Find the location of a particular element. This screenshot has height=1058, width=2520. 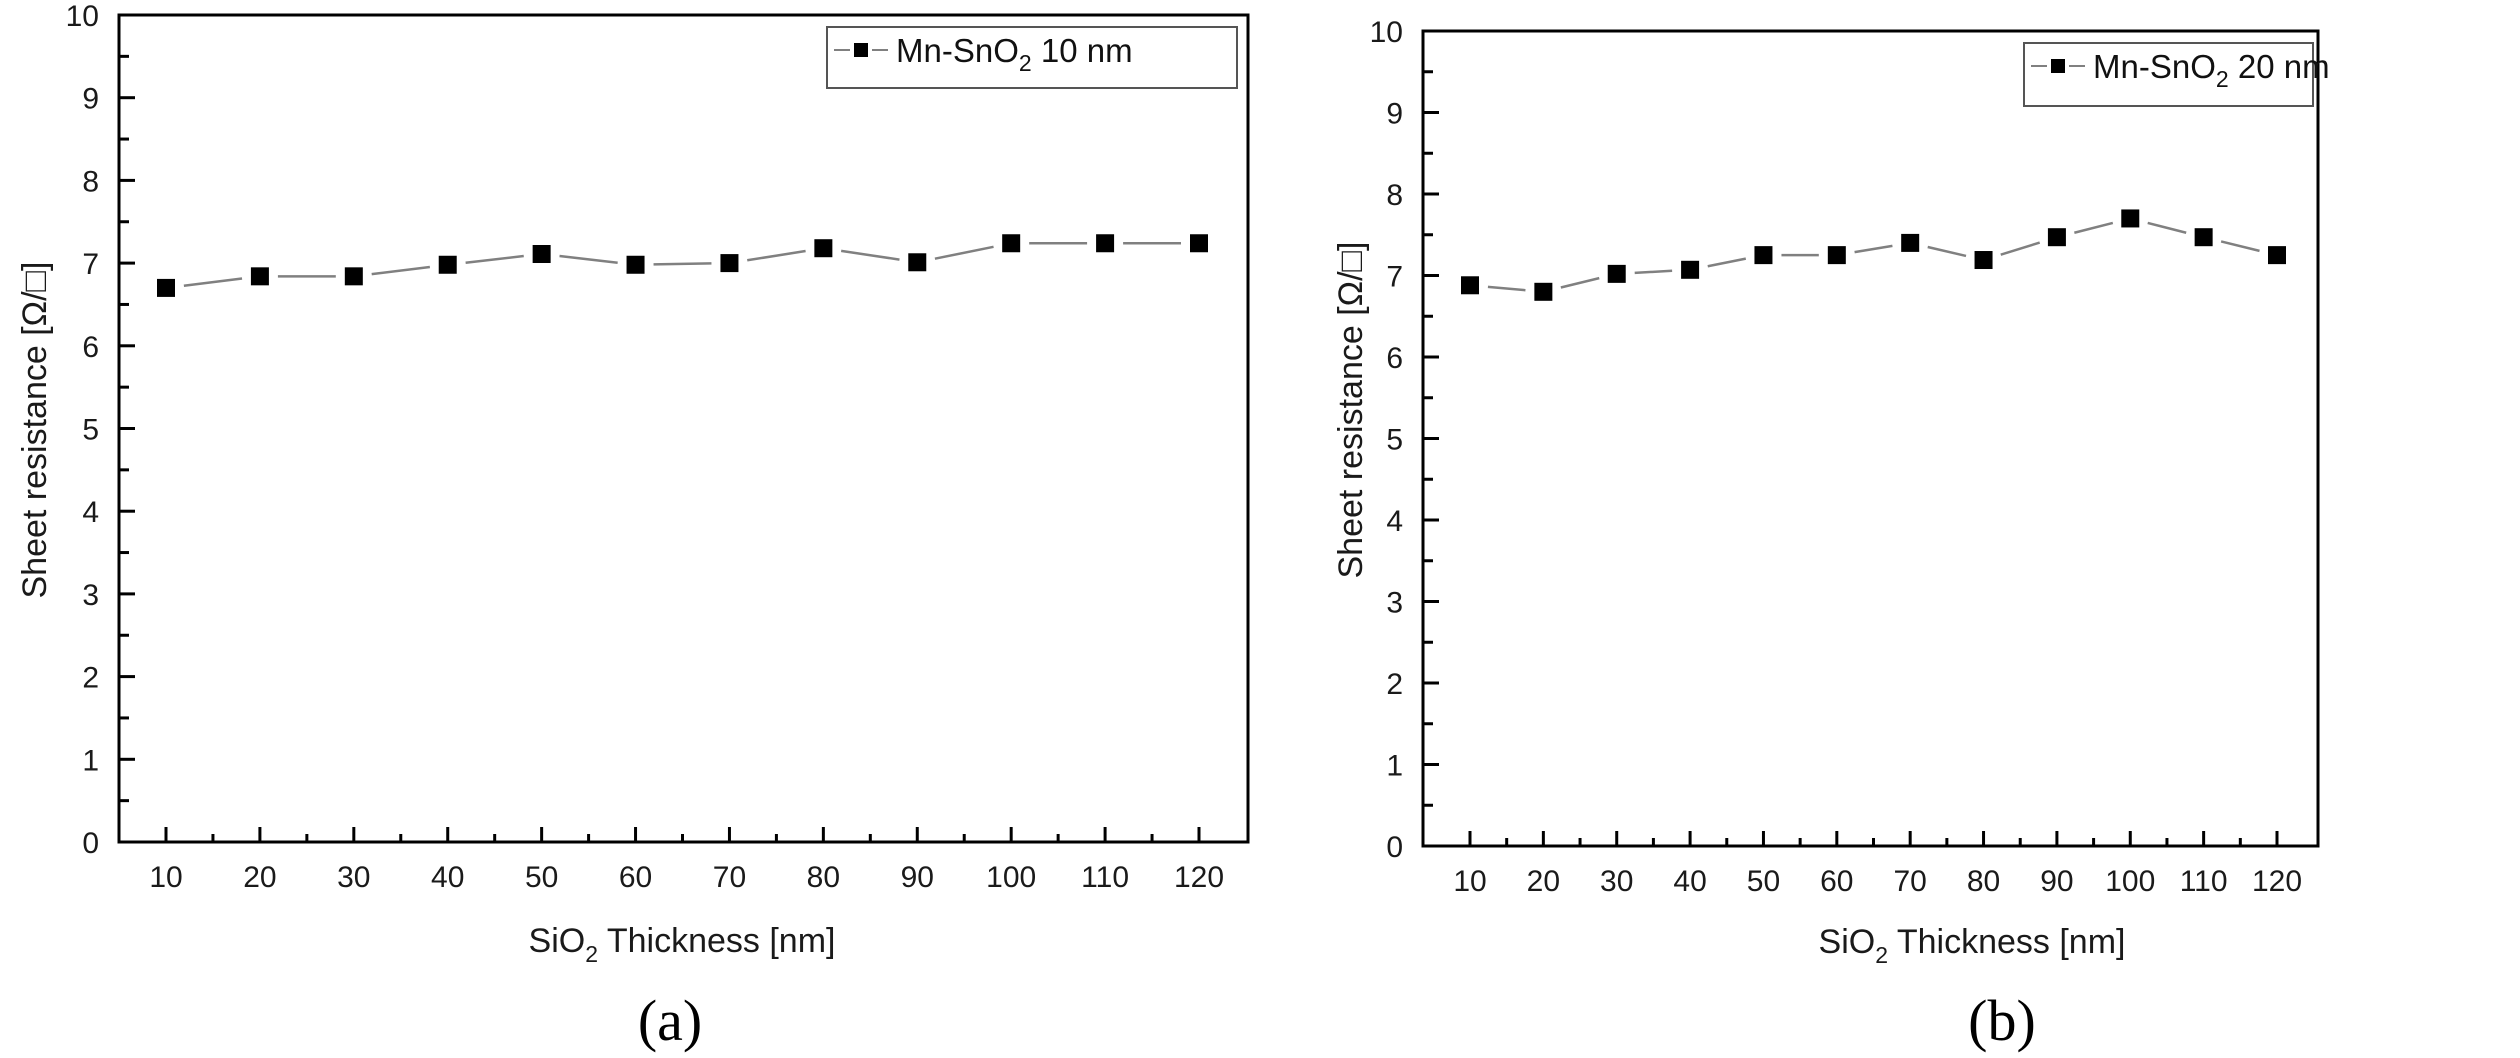

y-tick-label: 7 is located at coordinates (90, 264).